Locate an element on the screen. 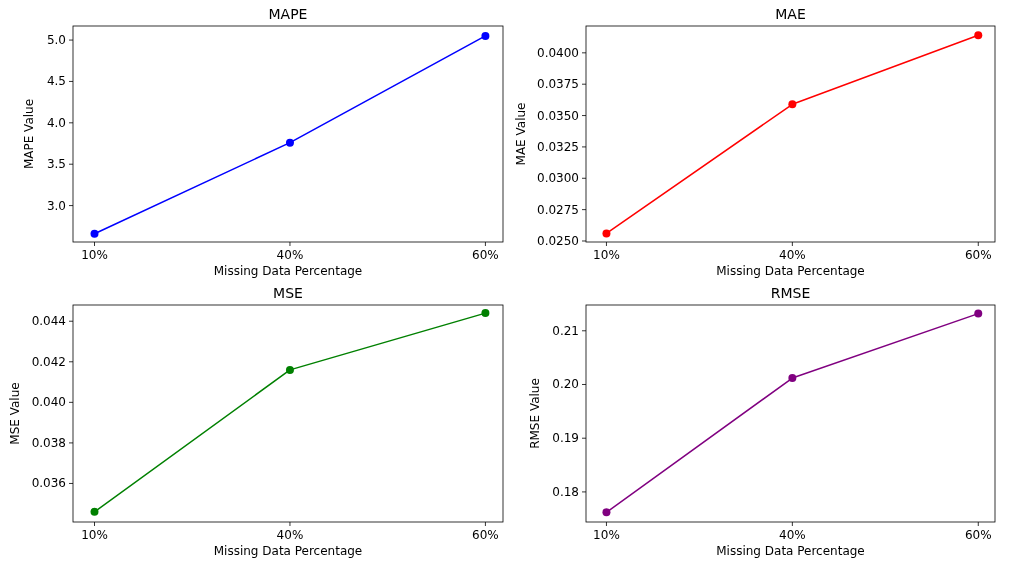 The width and height of the screenshot is (1011, 567). y-tick-label: 0.036 is located at coordinates (48, 483).